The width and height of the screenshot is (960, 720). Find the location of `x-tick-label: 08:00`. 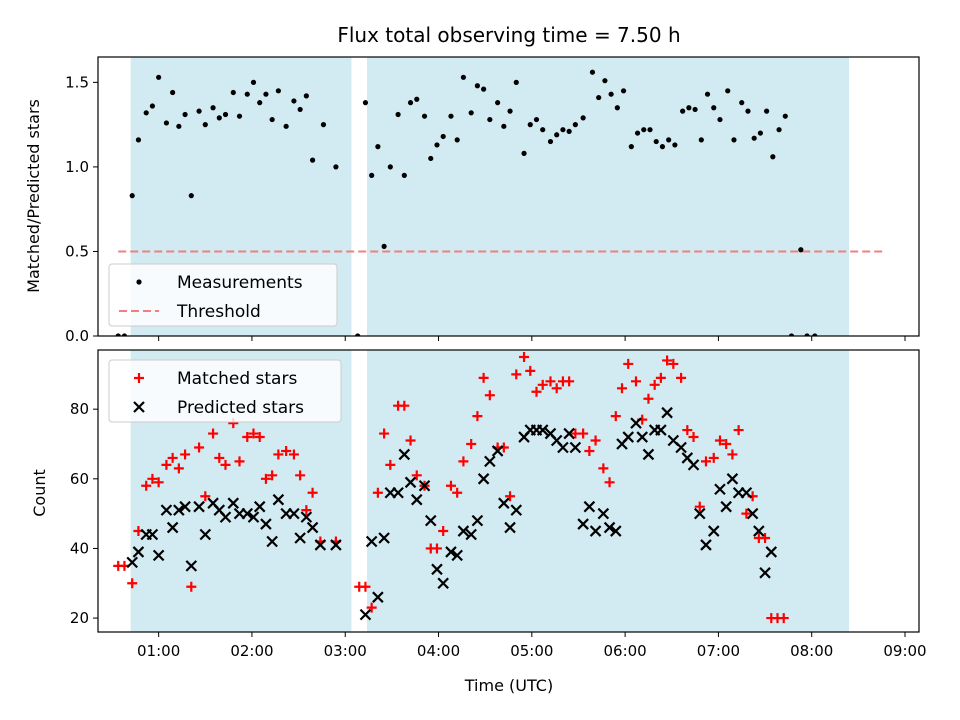

x-tick-label: 08:00 is located at coordinates (811, 651).